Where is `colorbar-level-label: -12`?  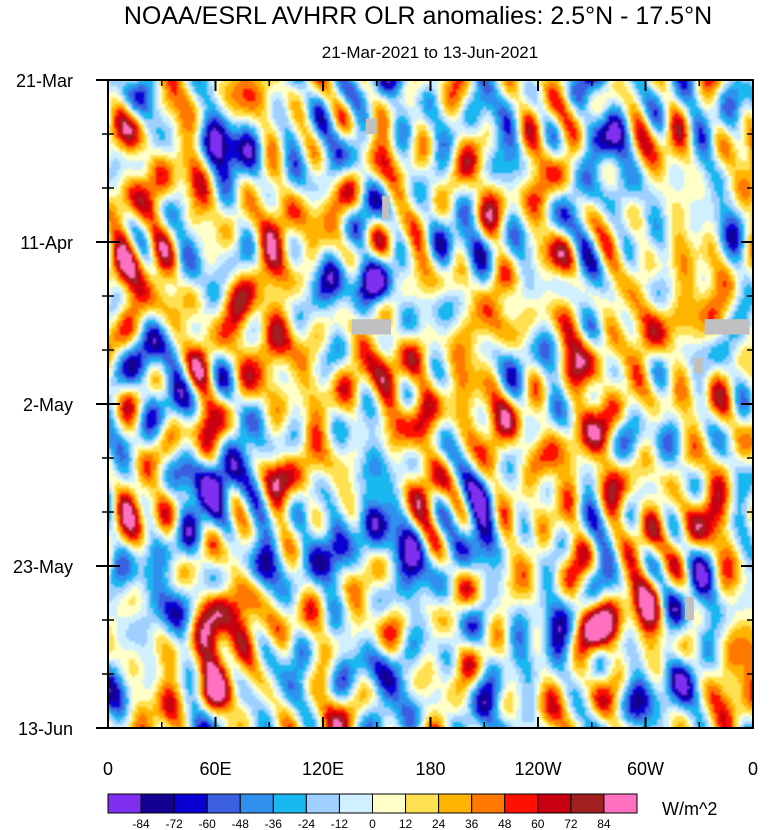 colorbar-level-label: -12 is located at coordinates (340, 823).